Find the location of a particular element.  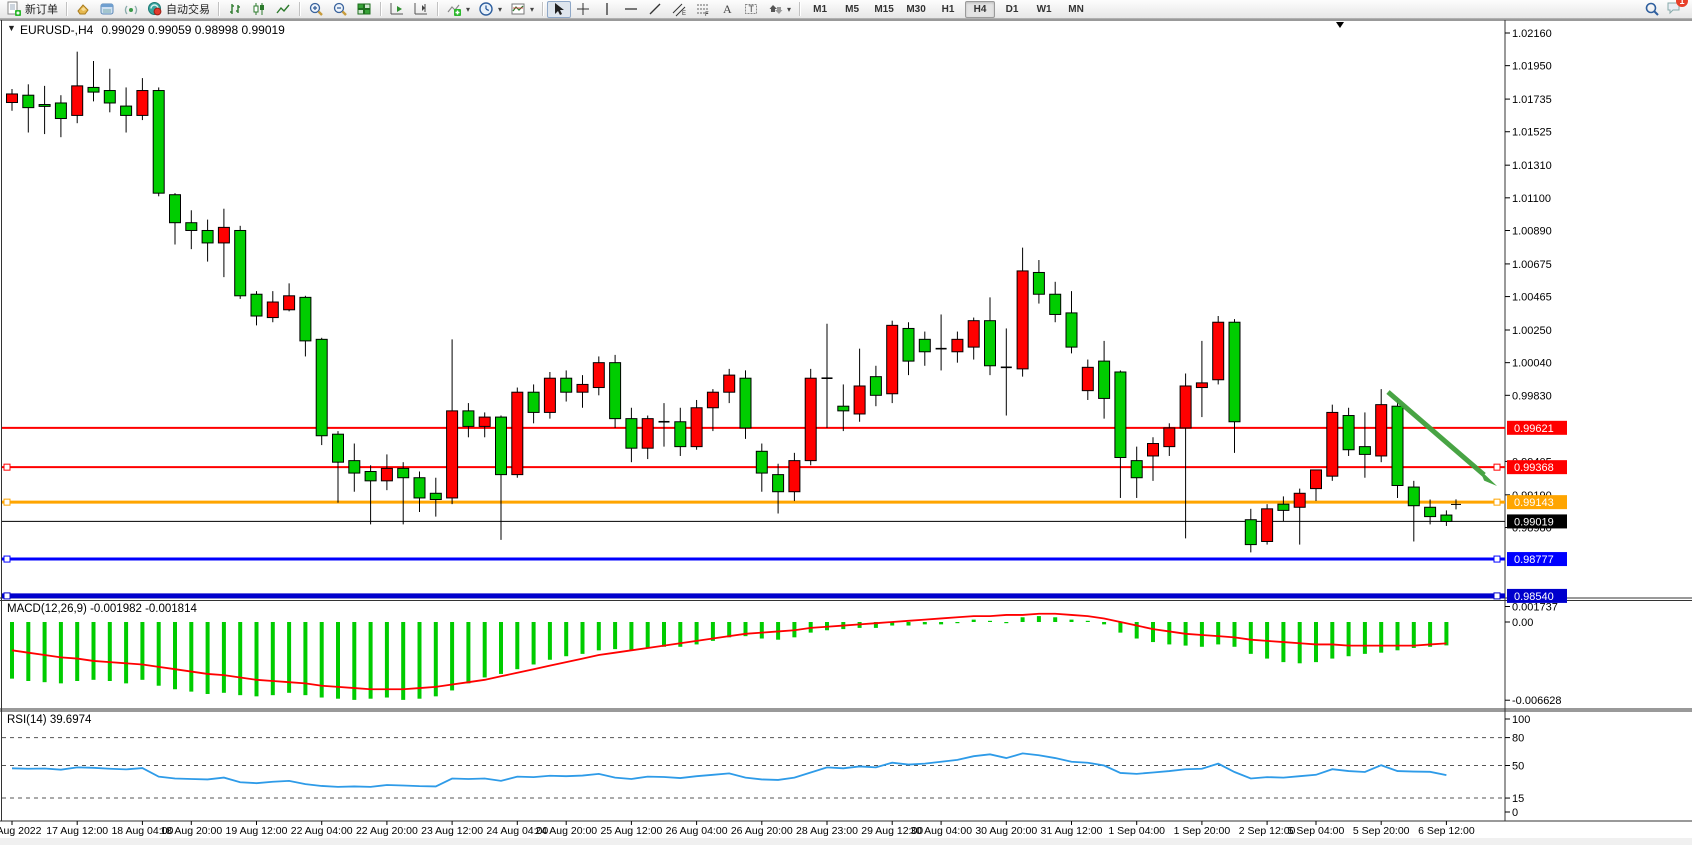

window-icon is located at coordinates (107, 9).